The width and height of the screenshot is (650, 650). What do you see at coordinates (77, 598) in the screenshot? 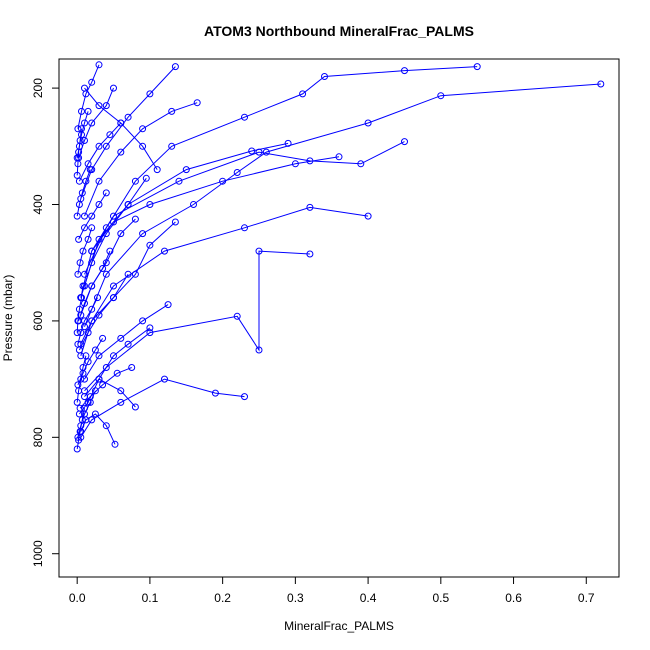
I see `x-tick-label: 0.0` at bounding box center [77, 598].